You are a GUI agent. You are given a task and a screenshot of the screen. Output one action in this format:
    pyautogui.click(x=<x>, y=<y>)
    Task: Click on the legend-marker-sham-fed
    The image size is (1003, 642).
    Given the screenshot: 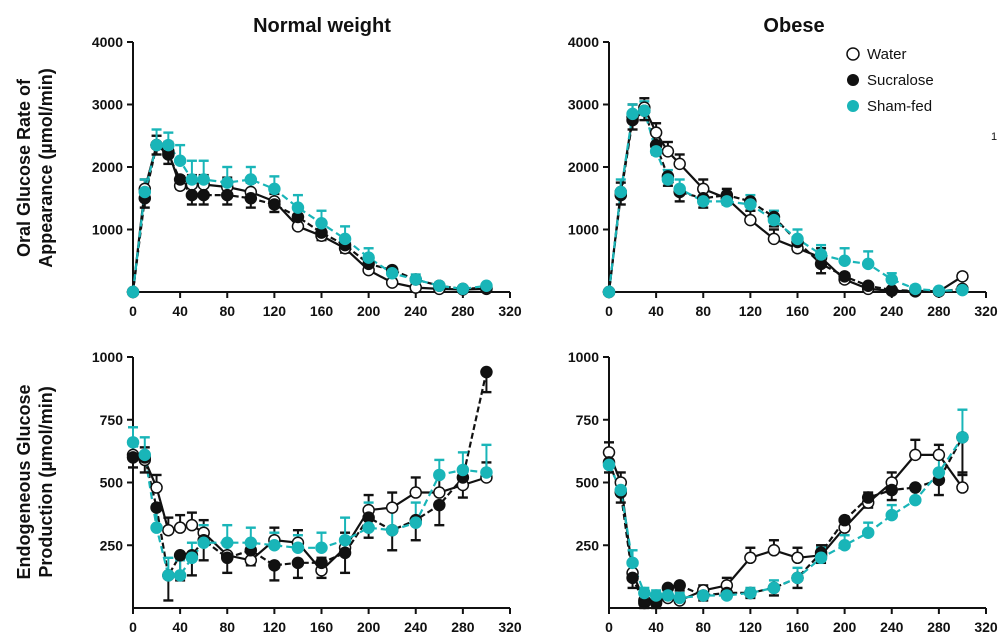 What is the action you would take?
    pyautogui.click(x=853, y=106)
    